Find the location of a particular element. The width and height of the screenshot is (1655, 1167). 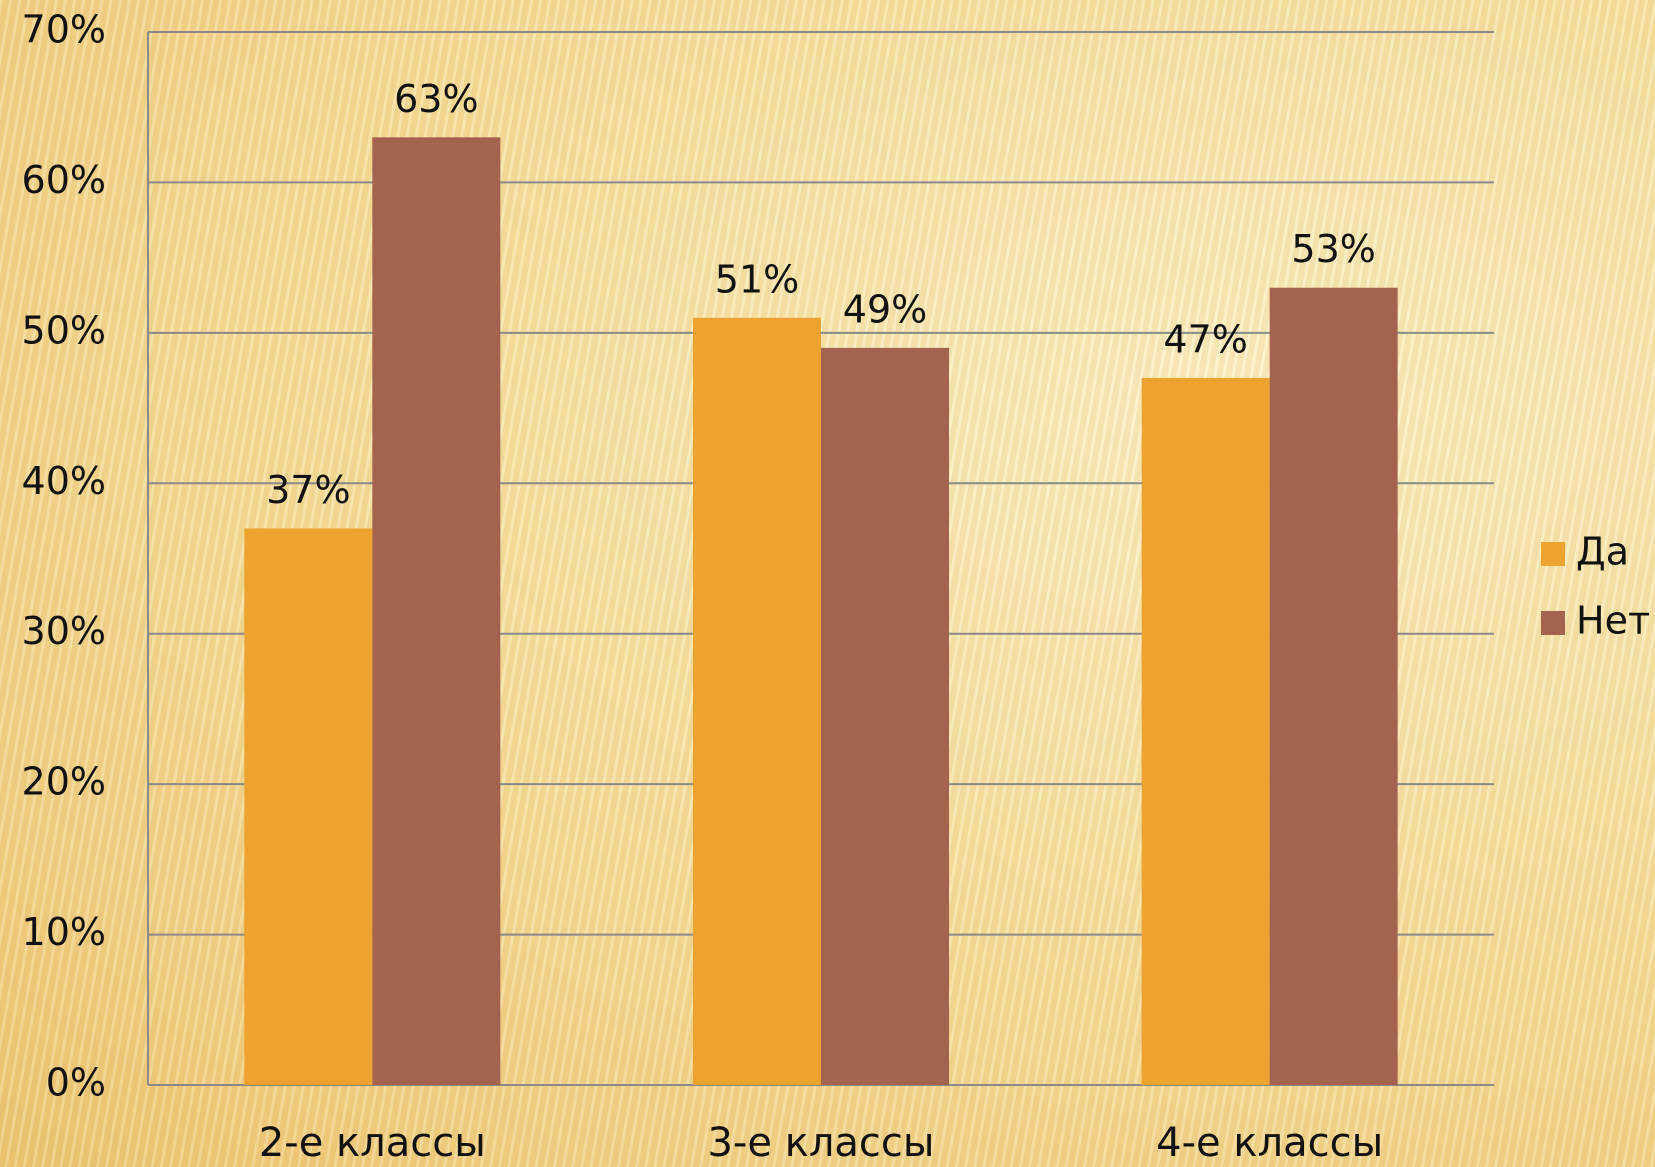

y-tick-label: 70% is located at coordinates (64, 30).